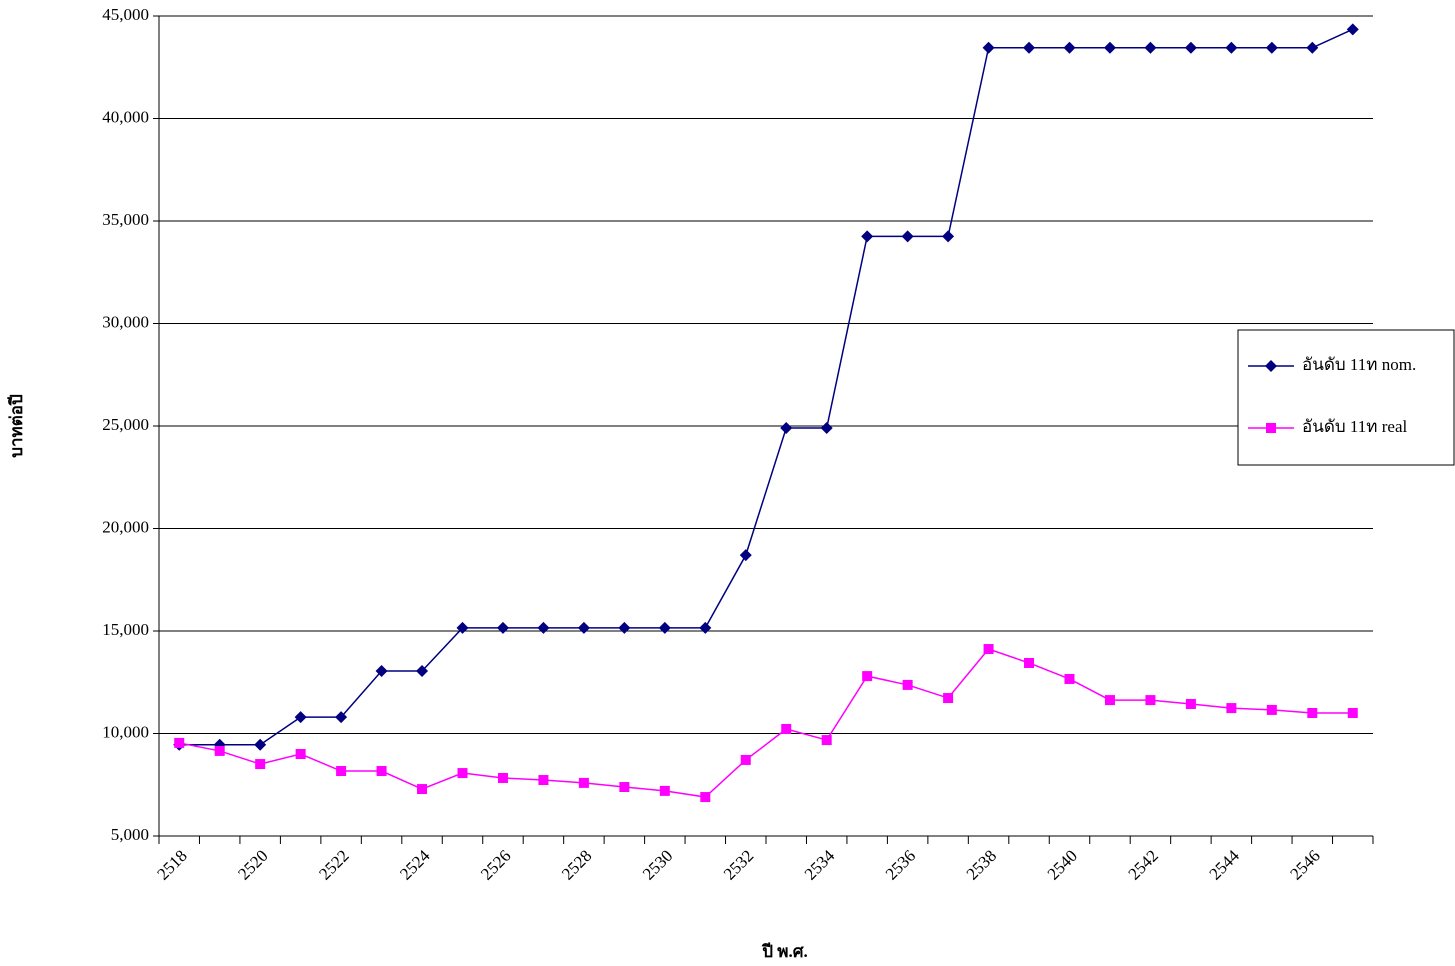  Describe the element at coordinates (766, 723) in the screenshot. I see `series-line` at that location.